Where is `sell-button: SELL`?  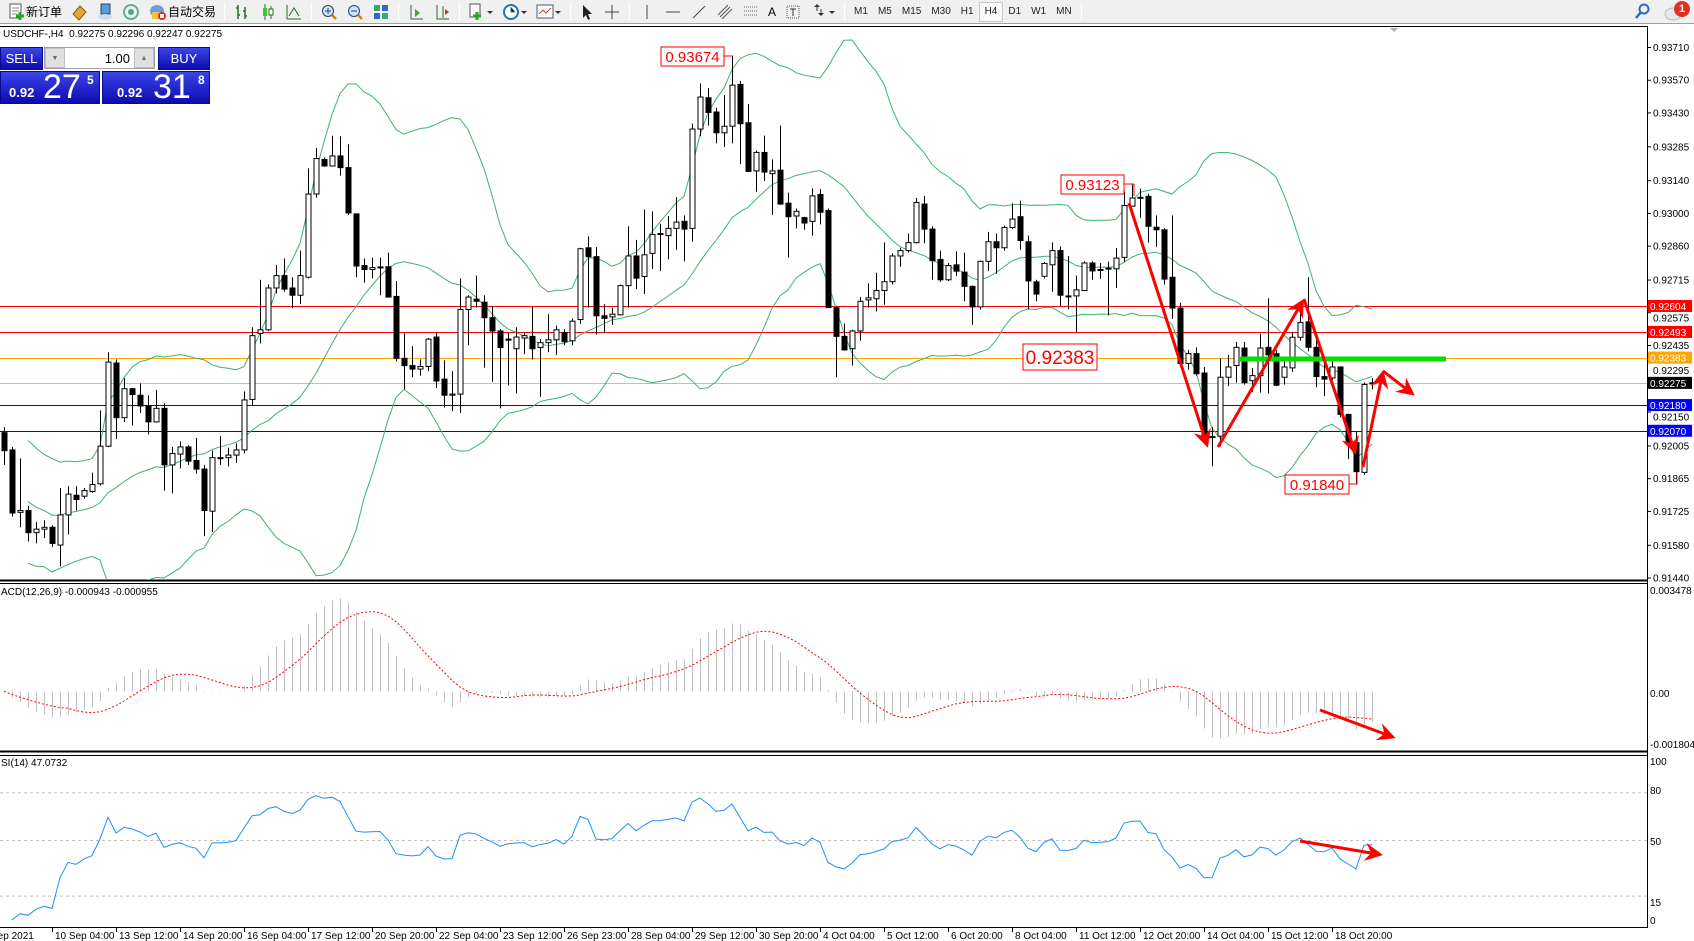
sell-button: SELL is located at coordinates (21, 58).